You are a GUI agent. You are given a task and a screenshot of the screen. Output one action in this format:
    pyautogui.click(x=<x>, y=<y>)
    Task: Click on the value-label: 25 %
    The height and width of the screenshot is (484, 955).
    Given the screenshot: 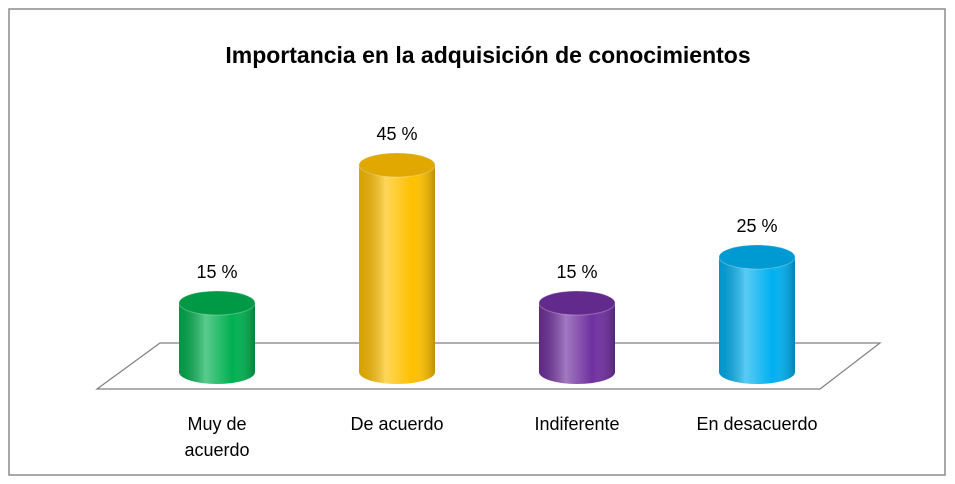 What is the action you would take?
    pyautogui.click(x=756, y=226)
    